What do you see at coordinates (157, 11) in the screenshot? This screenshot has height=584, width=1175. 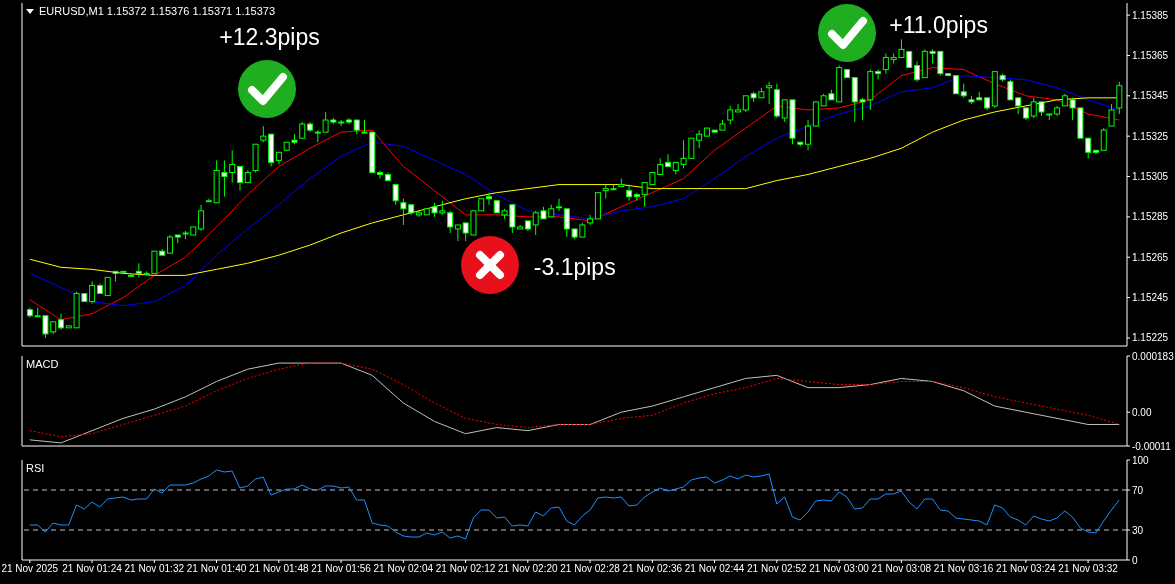 I see `chart-title: EURUSD,M1 1.15372 1.15376 1.15371 1.15373` at bounding box center [157, 11].